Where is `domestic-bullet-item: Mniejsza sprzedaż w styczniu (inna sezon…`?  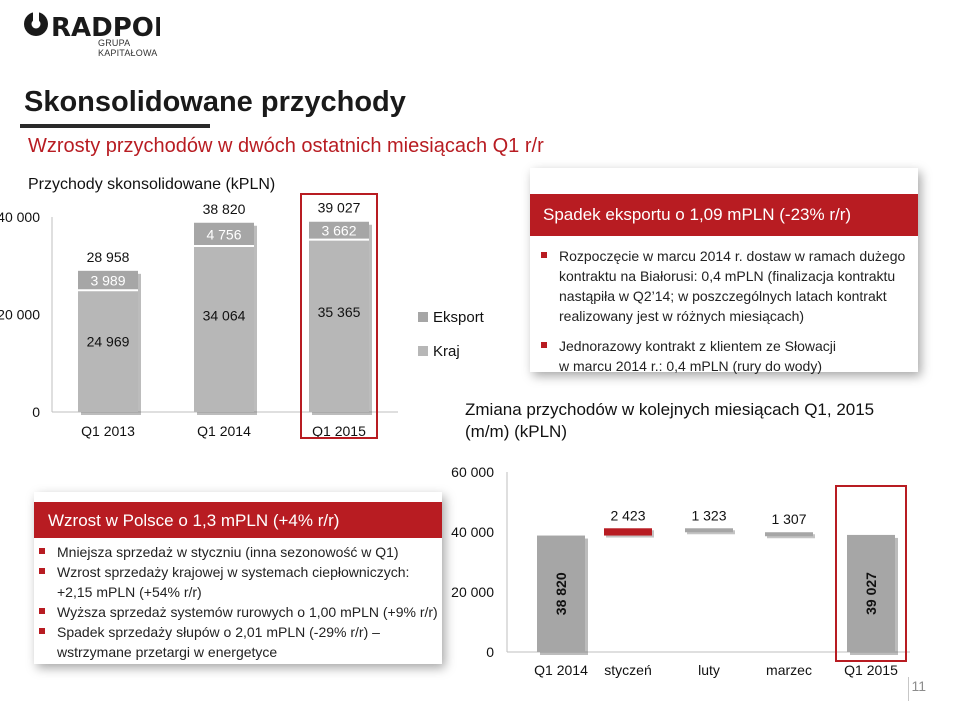
domestic-bullet-item: Mniejsza sprzedaż w styczniu (inna sezon… is located at coordinates (239, 552).